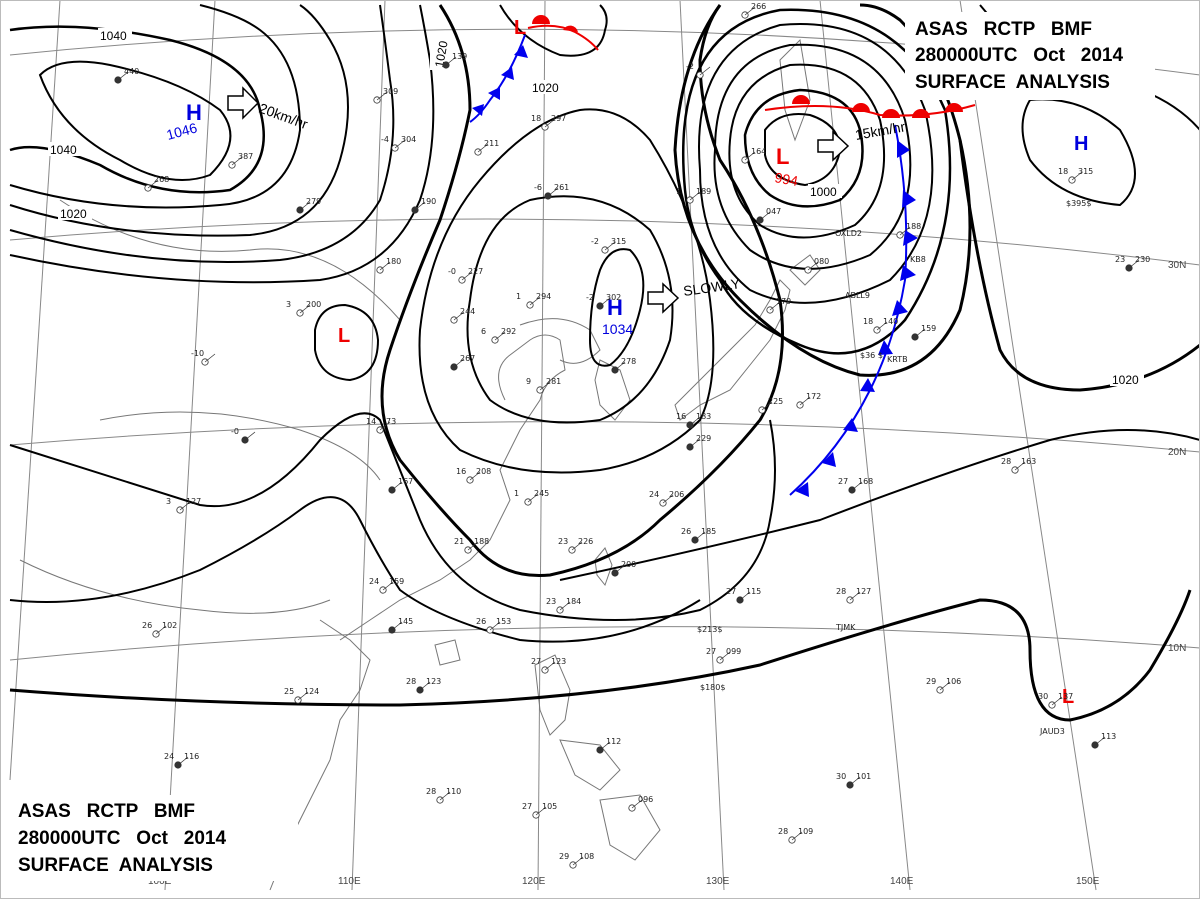 This screenshot has height=899, width=1200. I want to click on isobar-1012-low, so click(816, 163).